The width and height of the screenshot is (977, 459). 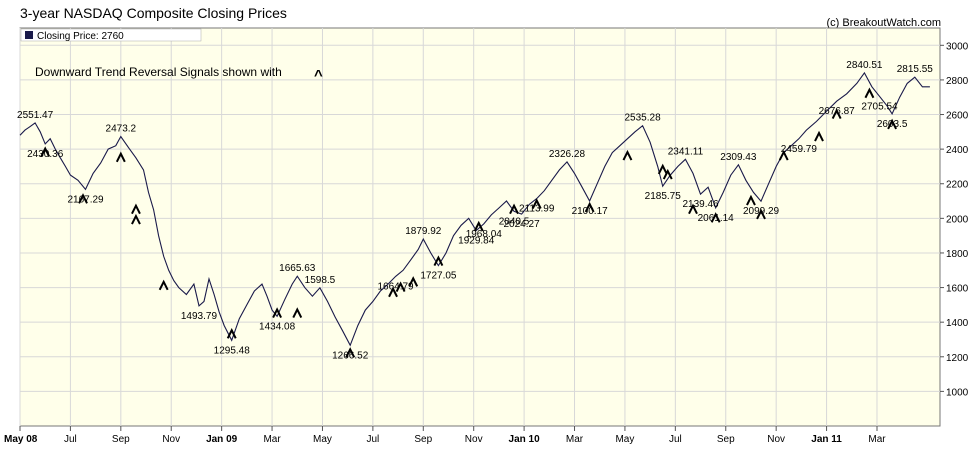 I want to click on legend-box, so click(x=111, y=35).